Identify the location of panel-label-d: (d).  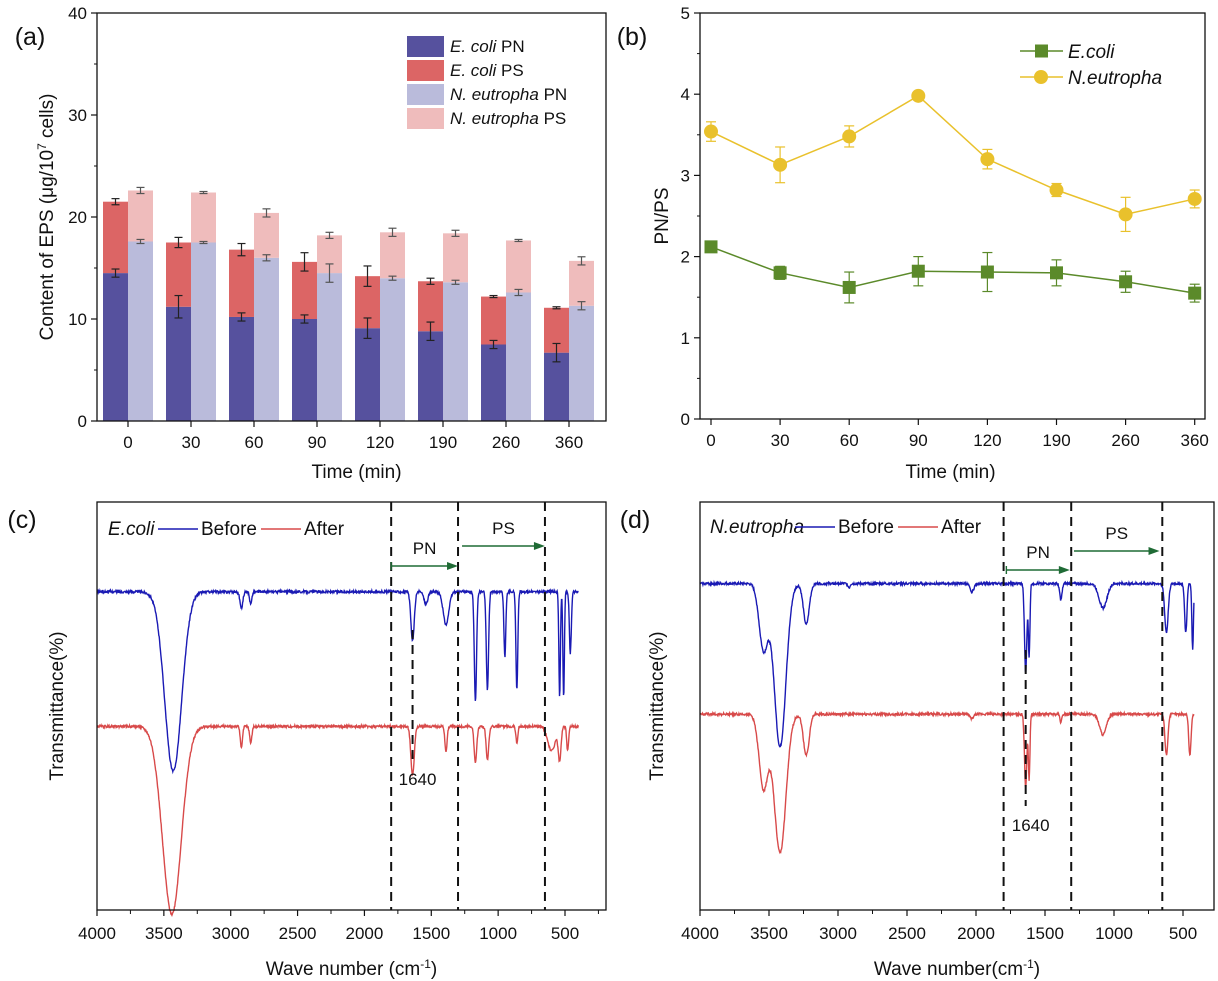
(635, 520).